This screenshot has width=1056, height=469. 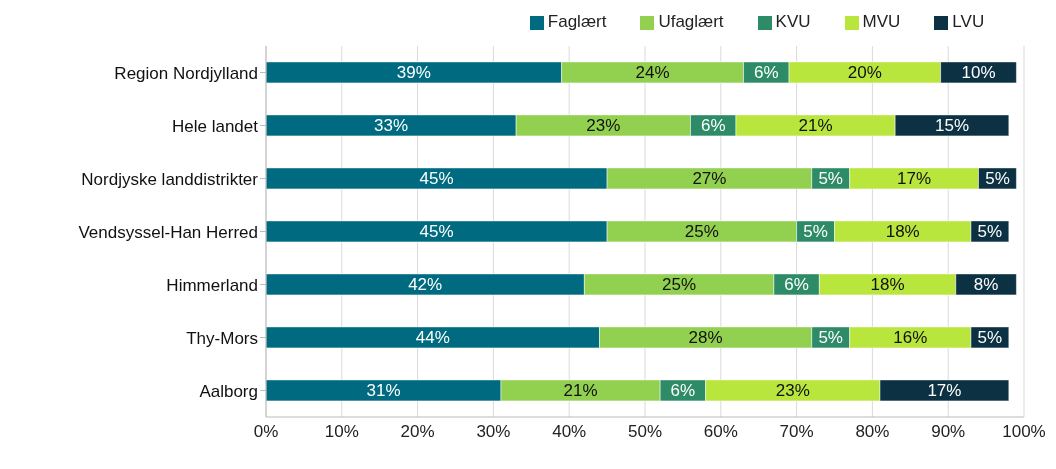 I want to click on y-tick-label: Thy-Mors, so click(x=222, y=338).